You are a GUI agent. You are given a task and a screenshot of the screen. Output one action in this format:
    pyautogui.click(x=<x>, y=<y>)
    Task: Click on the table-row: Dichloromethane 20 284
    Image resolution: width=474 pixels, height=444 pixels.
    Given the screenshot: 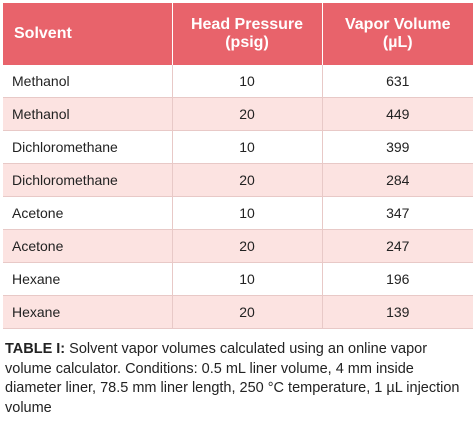 What is the action you would take?
    pyautogui.click(x=238, y=180)
    